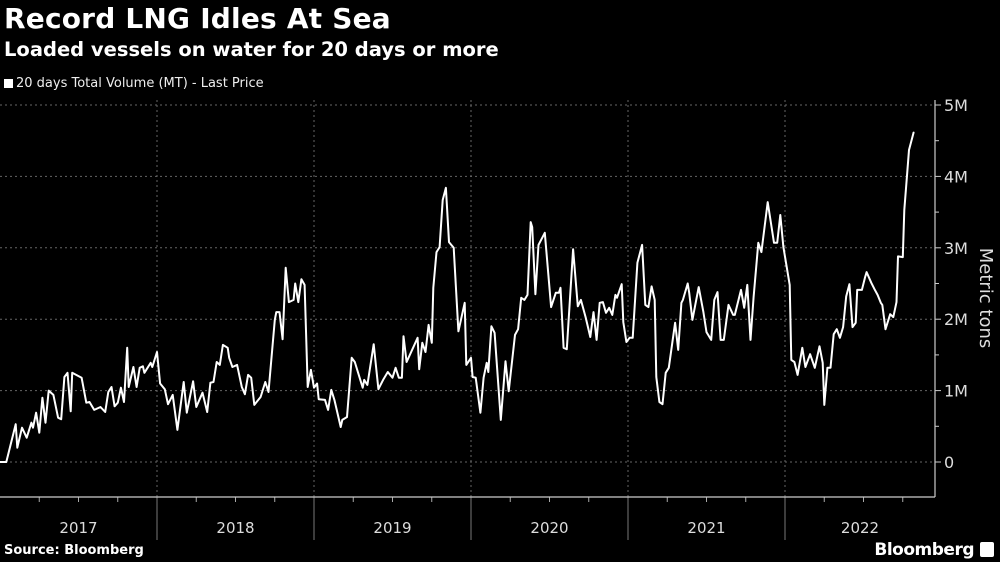 This screenshot has width=1000, height=562. Describe the element at coordinates (956, 319) in the screenshot. I see `y-tick-label: 2M` at that location.